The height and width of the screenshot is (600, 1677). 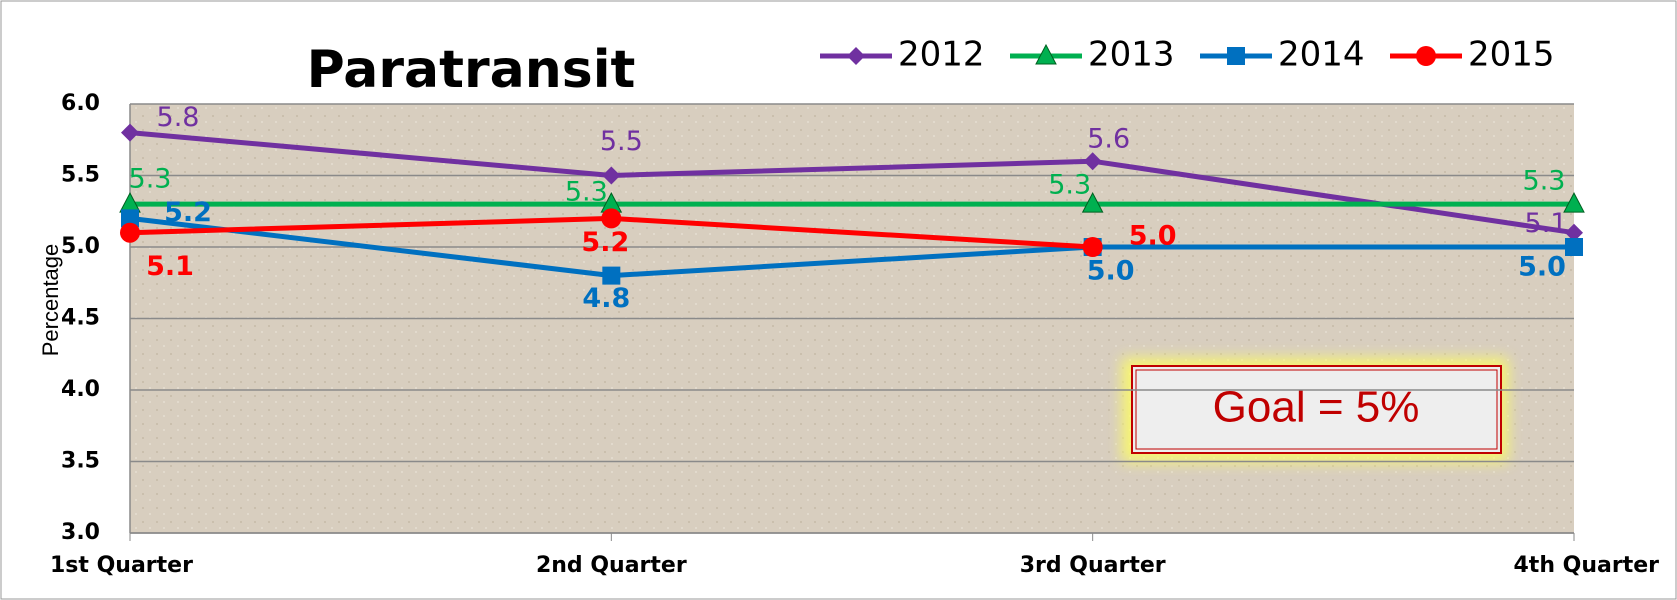 What do you see at coordinates (80, 532) in the screenshot?
I see `y-tick-label: 3.0` at bounding box center [80, 532].